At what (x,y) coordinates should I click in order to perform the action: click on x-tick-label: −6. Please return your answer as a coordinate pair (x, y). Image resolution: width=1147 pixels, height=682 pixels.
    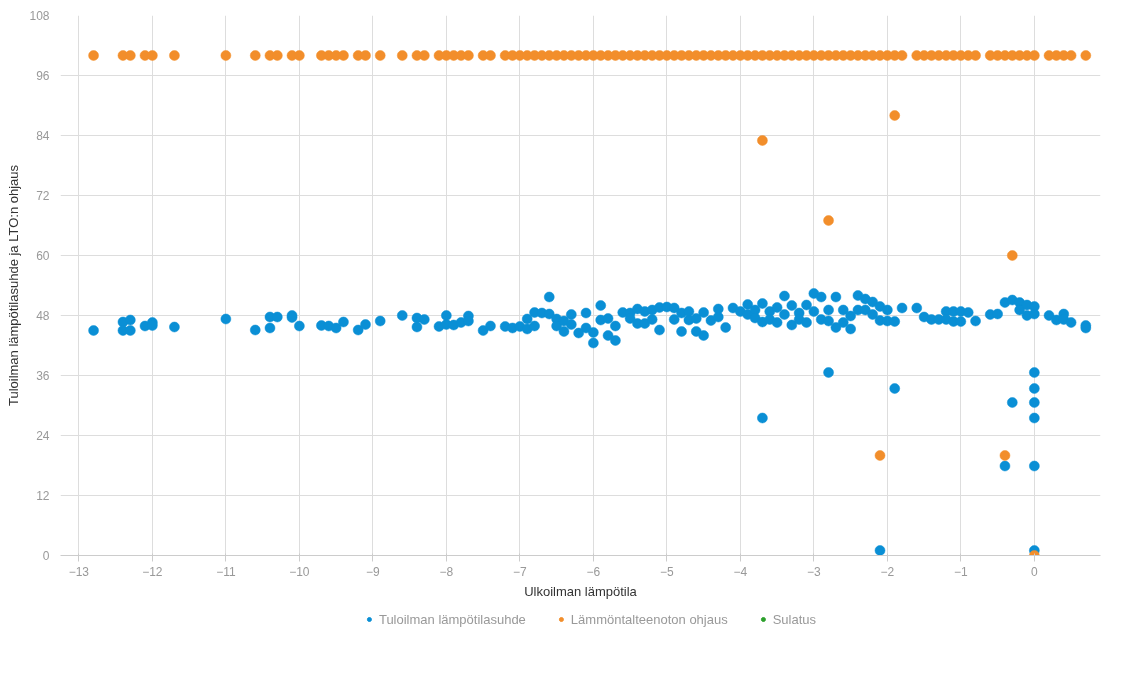
    Looking at the image, I should click on (593, 571).